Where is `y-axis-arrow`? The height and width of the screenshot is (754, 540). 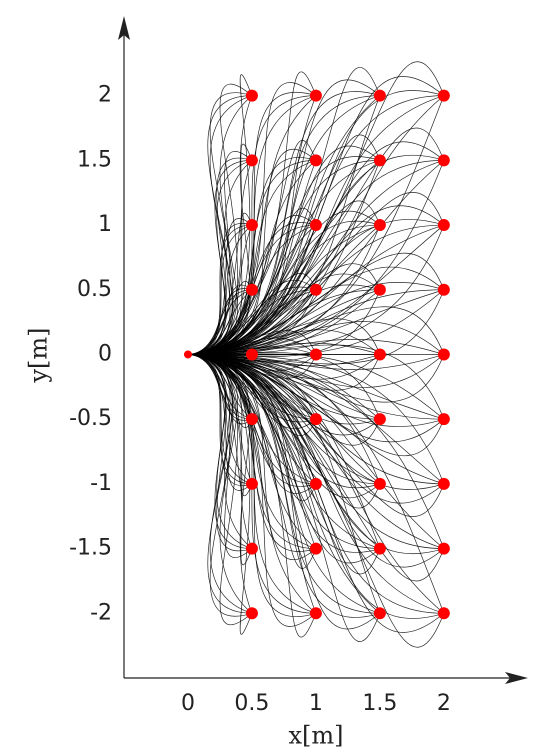
y-axis-arrow is located at coordinates (124, 28).